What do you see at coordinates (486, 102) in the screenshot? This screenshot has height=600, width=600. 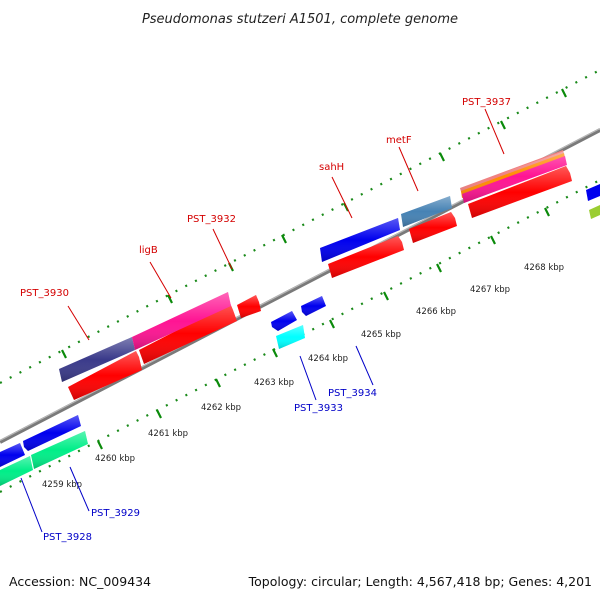 I see `gene-label-pst3937: PST_3937` at bounding box center [486, 102].